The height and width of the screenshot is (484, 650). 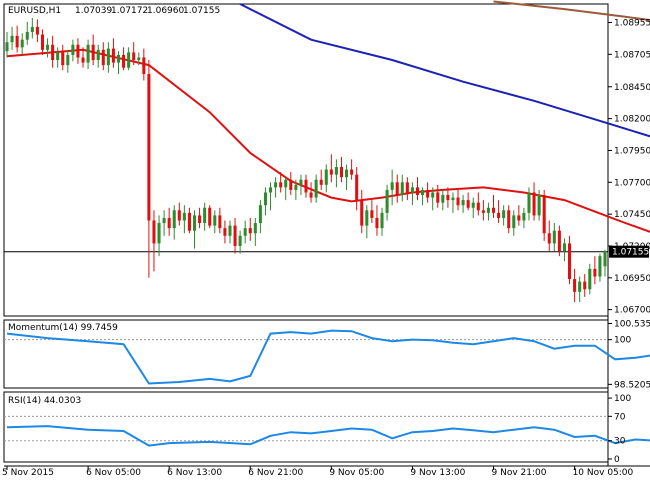 I want to click on chart-close: 1.07155, so click(x=201, y=11).